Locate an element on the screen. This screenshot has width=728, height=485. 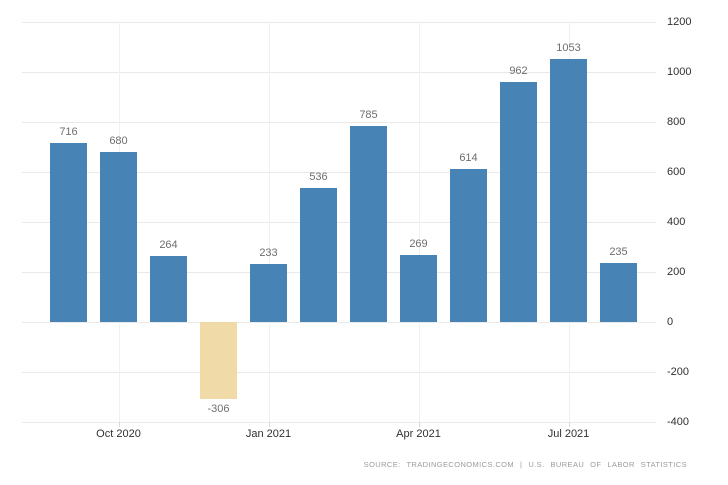
y-axis-tick-label: 600 is located at coordinates (676, 172).